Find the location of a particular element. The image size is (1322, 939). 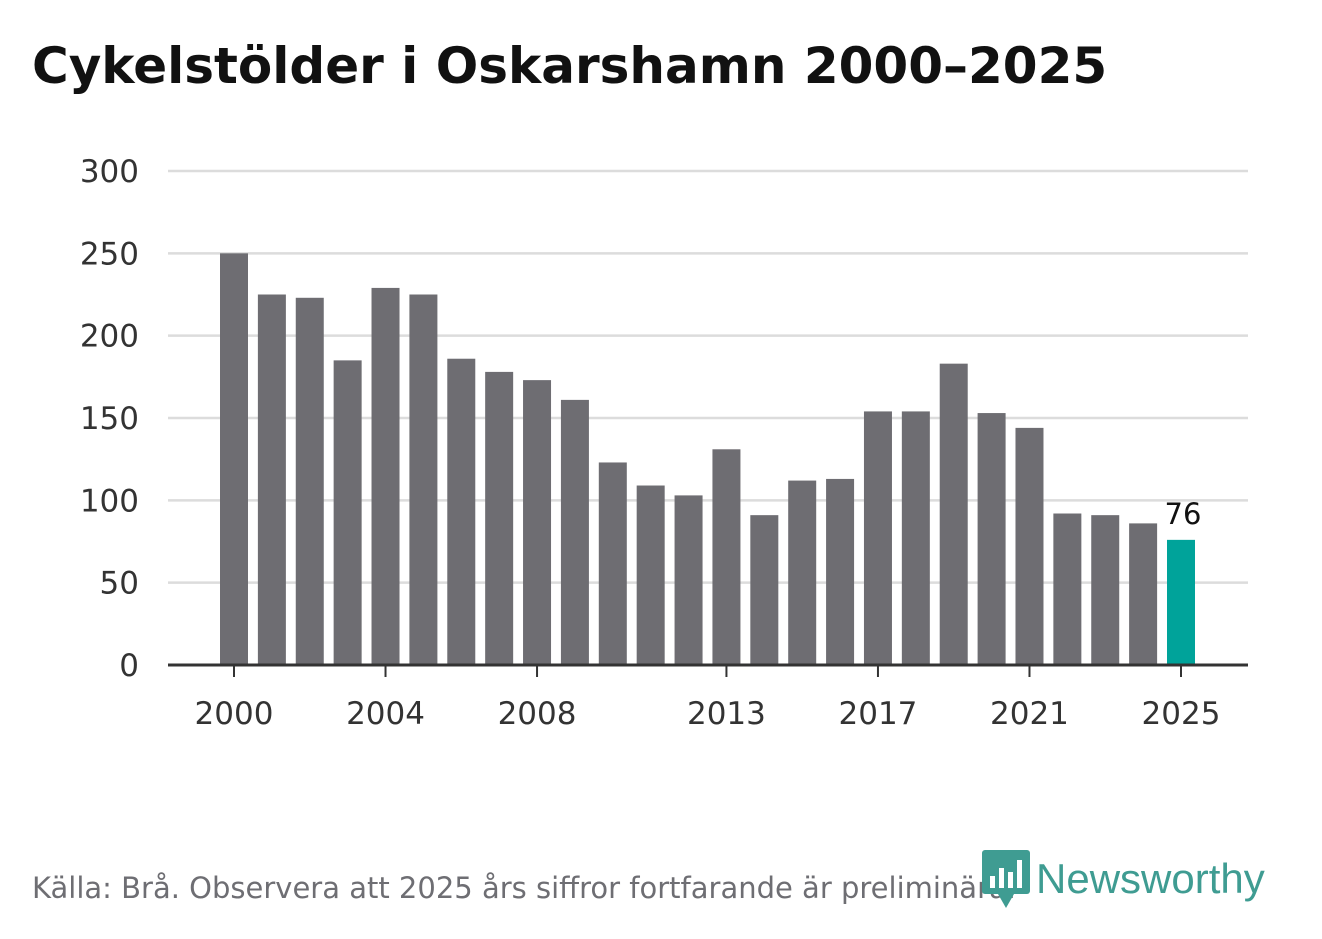

bar-2012 is located at coordinates (688, 580).